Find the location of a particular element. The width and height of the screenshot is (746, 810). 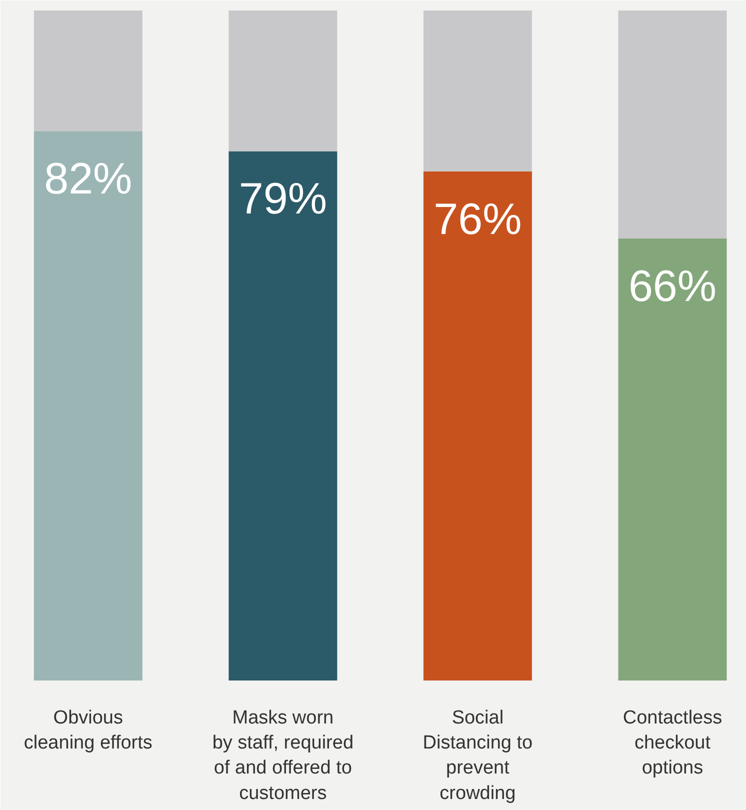

data-label: 79% is located at coordinates (282, 199).